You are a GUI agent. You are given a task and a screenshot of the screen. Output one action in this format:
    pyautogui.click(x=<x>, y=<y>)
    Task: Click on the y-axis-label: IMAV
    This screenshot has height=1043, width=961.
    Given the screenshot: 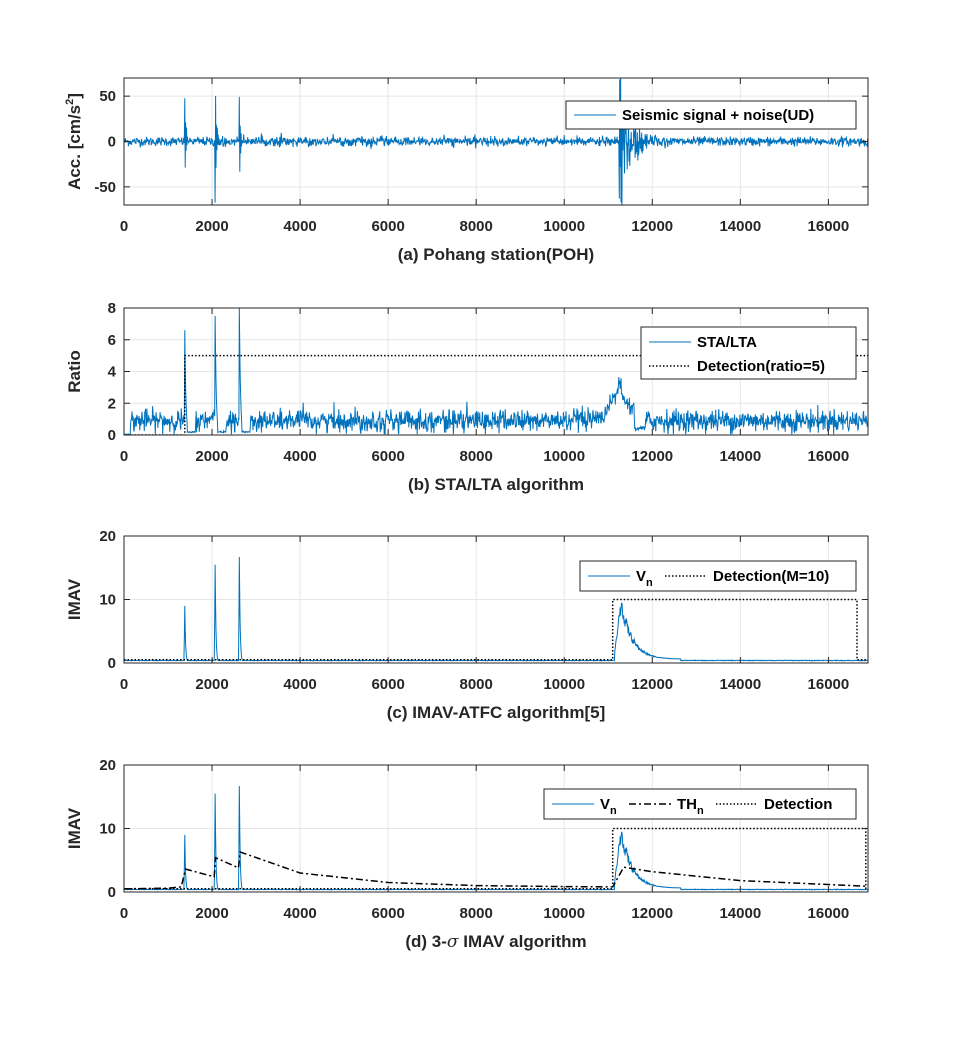 What is the action you would take?
    pyautogui.click(x=74, y=828)
    